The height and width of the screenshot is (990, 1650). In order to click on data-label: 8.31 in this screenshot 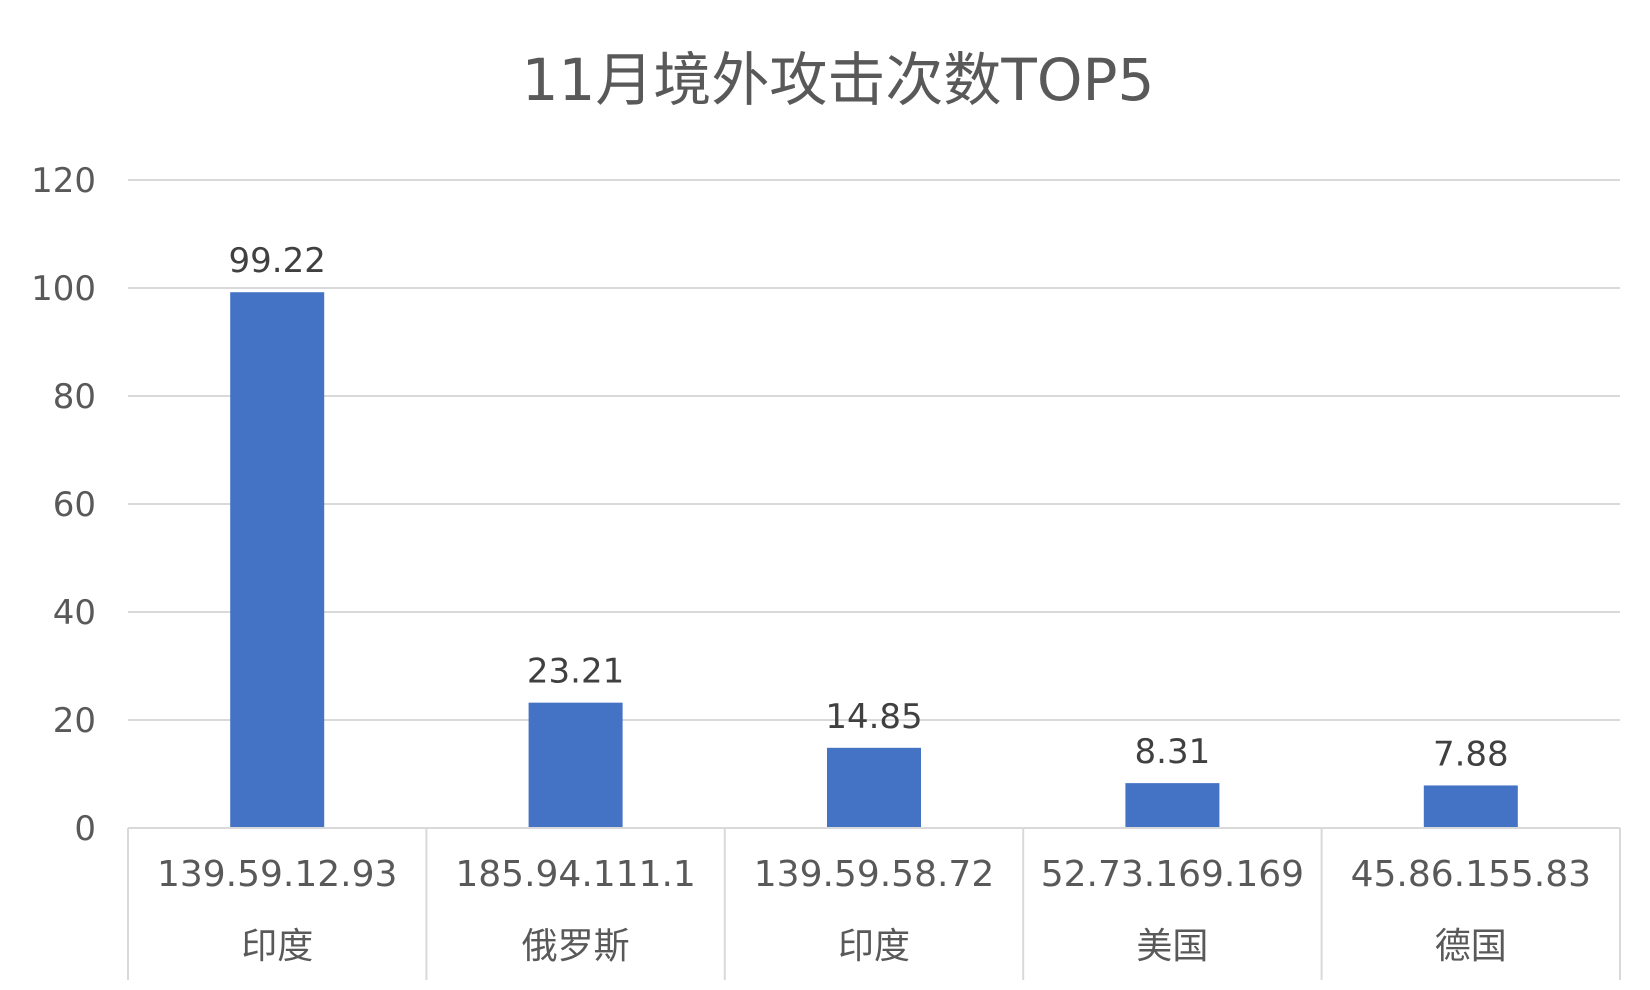, I will do `click(1173, 752)`.